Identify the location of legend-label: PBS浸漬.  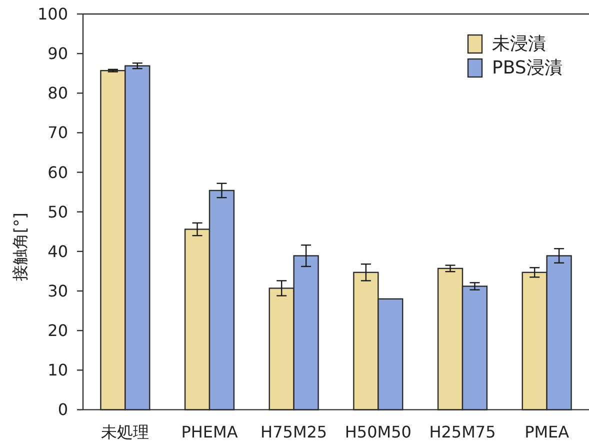
(527, 68).